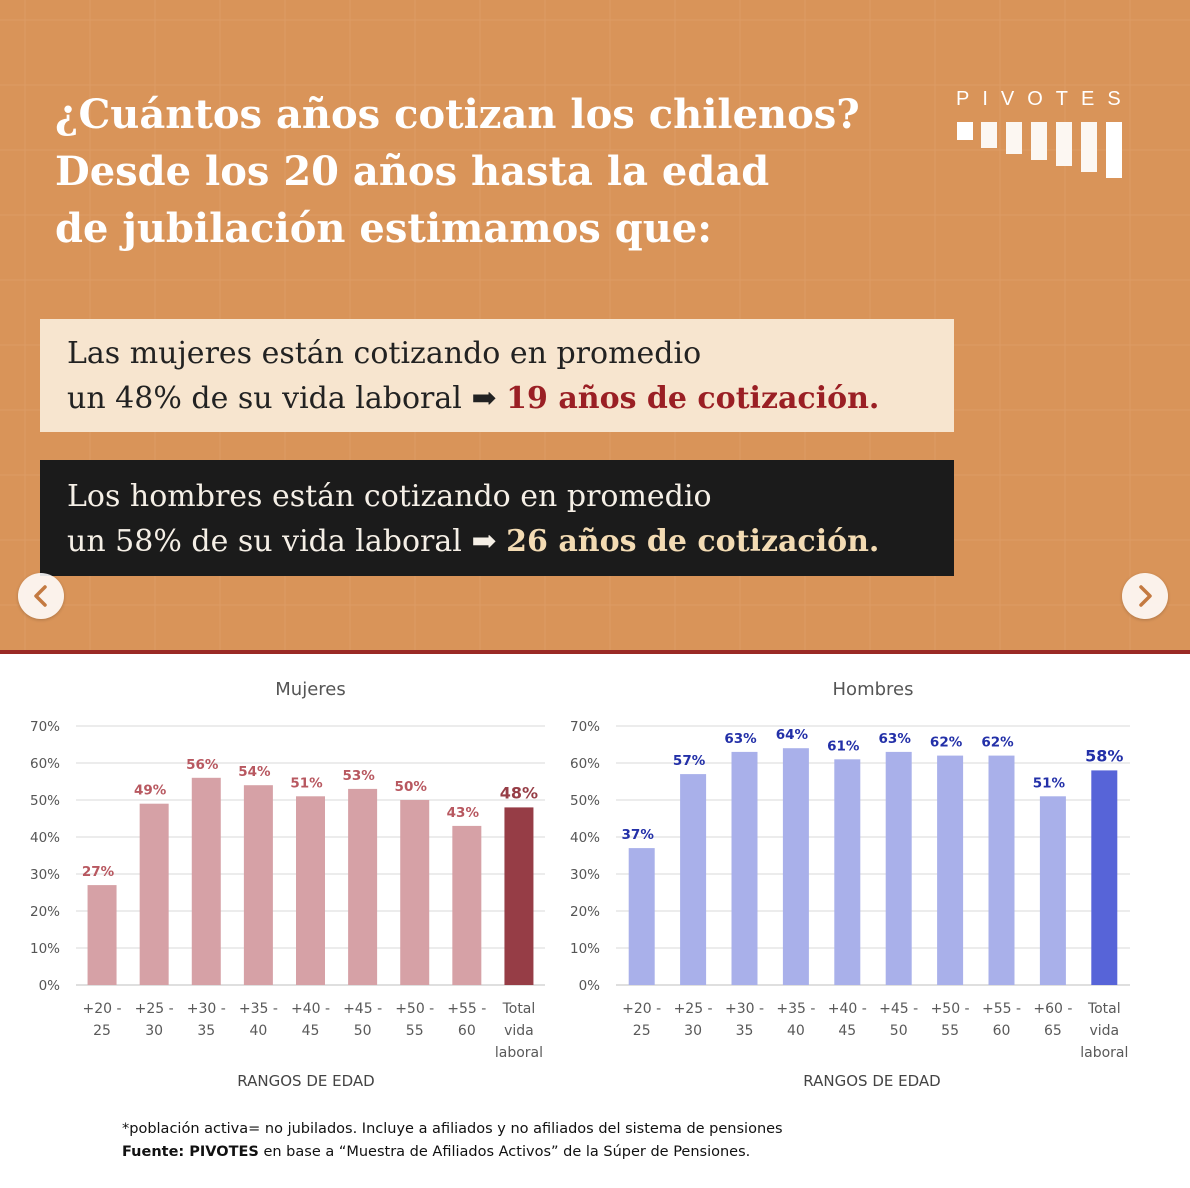  I want to click on y-tick-label: 30%, so click(45, 875).